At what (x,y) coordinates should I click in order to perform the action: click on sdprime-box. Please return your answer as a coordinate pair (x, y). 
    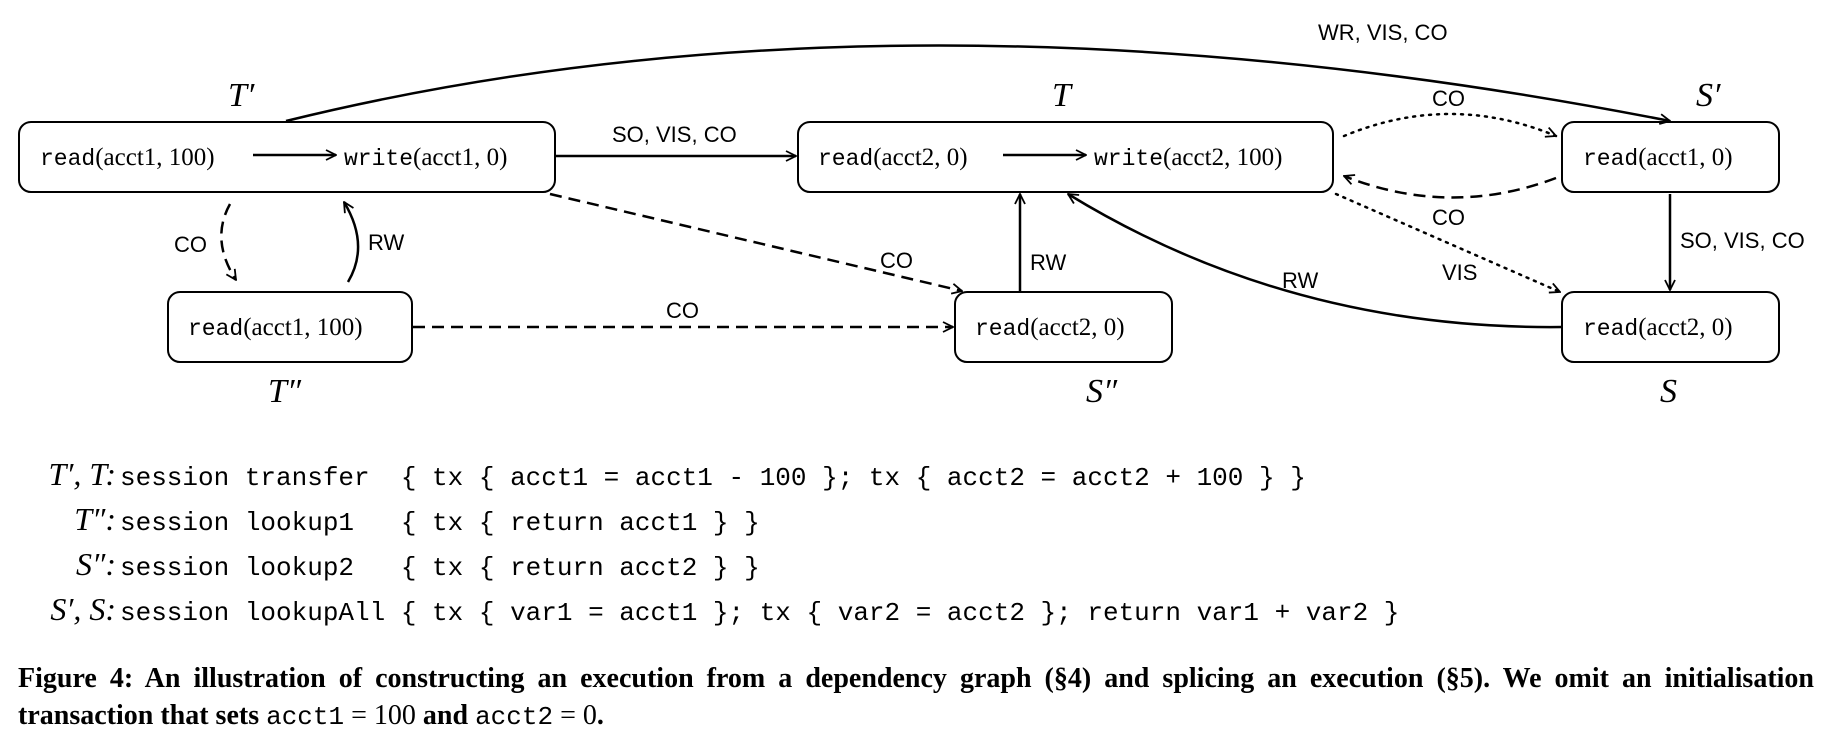
    Looking at the image, I should click on (1063, 327).